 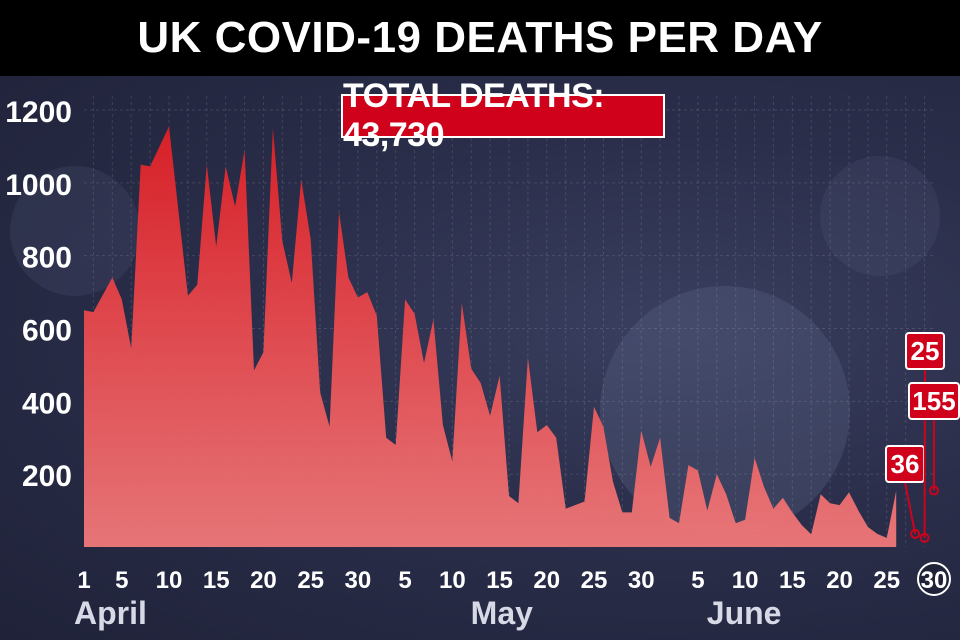 I want to click on annotation-label: 25, so click(x=925, y=351).